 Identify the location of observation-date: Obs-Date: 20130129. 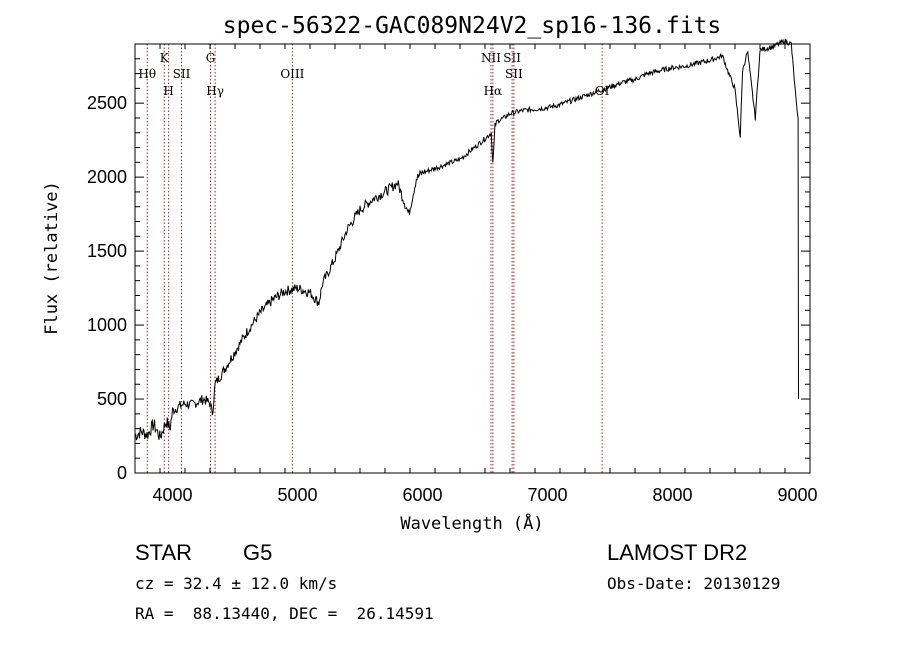
(694, 583).